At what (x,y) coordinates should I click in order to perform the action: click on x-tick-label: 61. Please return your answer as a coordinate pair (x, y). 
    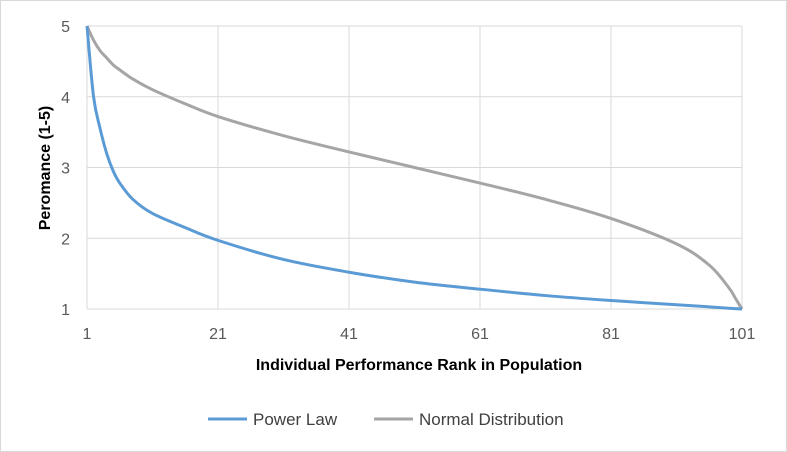
    Looking at the image, I should click on (480, 334).